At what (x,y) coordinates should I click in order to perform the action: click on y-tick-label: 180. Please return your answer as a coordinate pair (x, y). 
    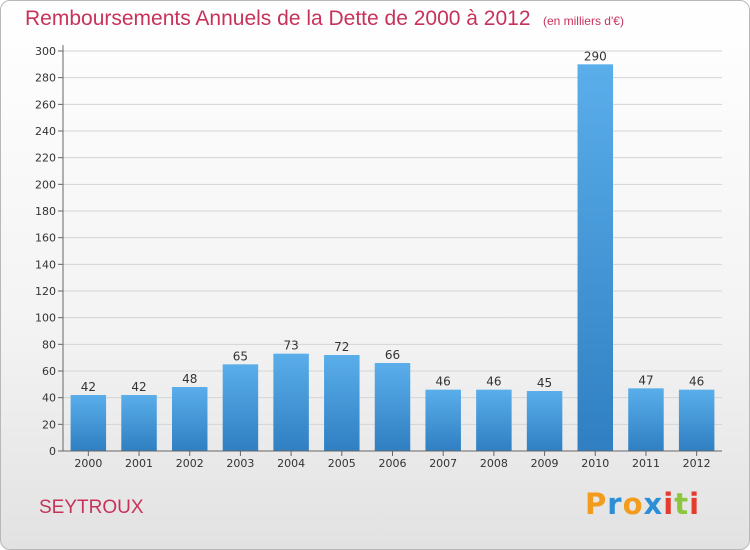
    Looking at the image, I should click on (45, 211).